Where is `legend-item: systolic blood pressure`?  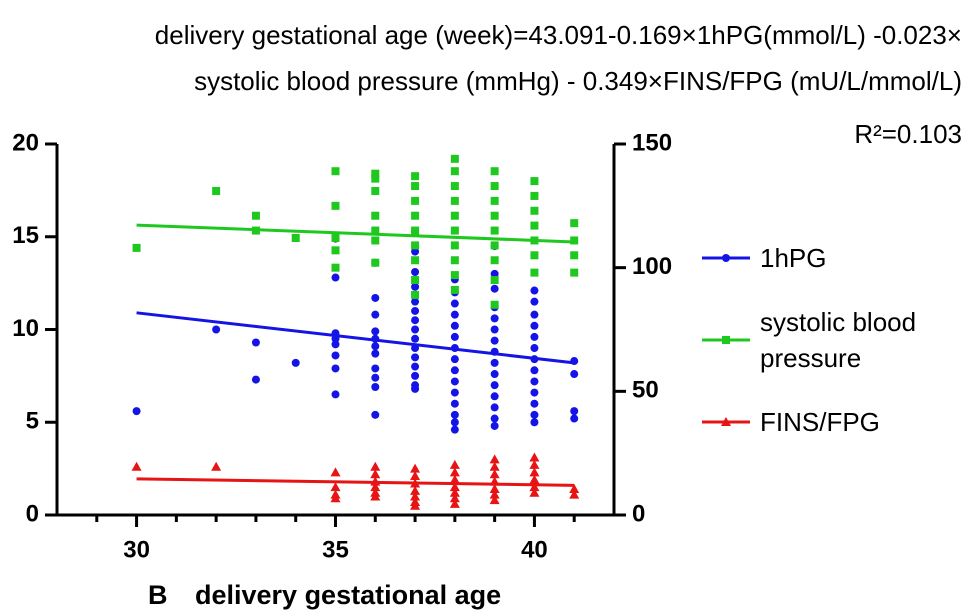 legend-item: systolic blood pressure is located at coordinates (830, 340).